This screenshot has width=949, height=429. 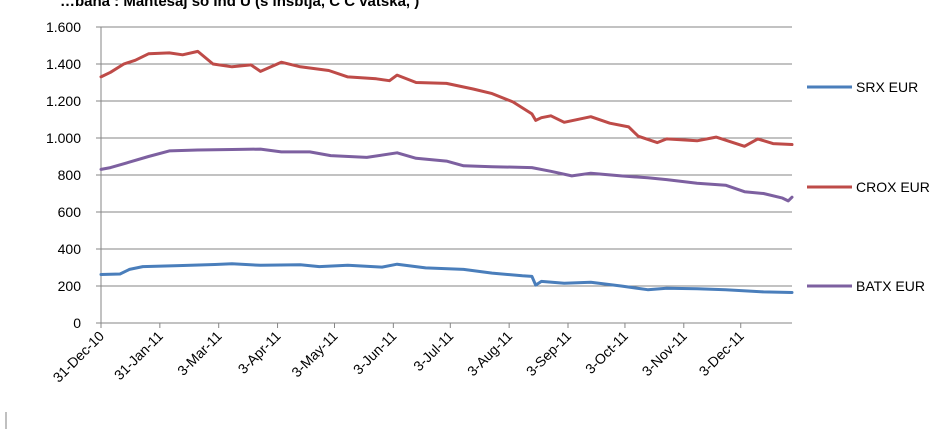 I want to click on y-tick-label: 1.200, so click(x=63, y=101).